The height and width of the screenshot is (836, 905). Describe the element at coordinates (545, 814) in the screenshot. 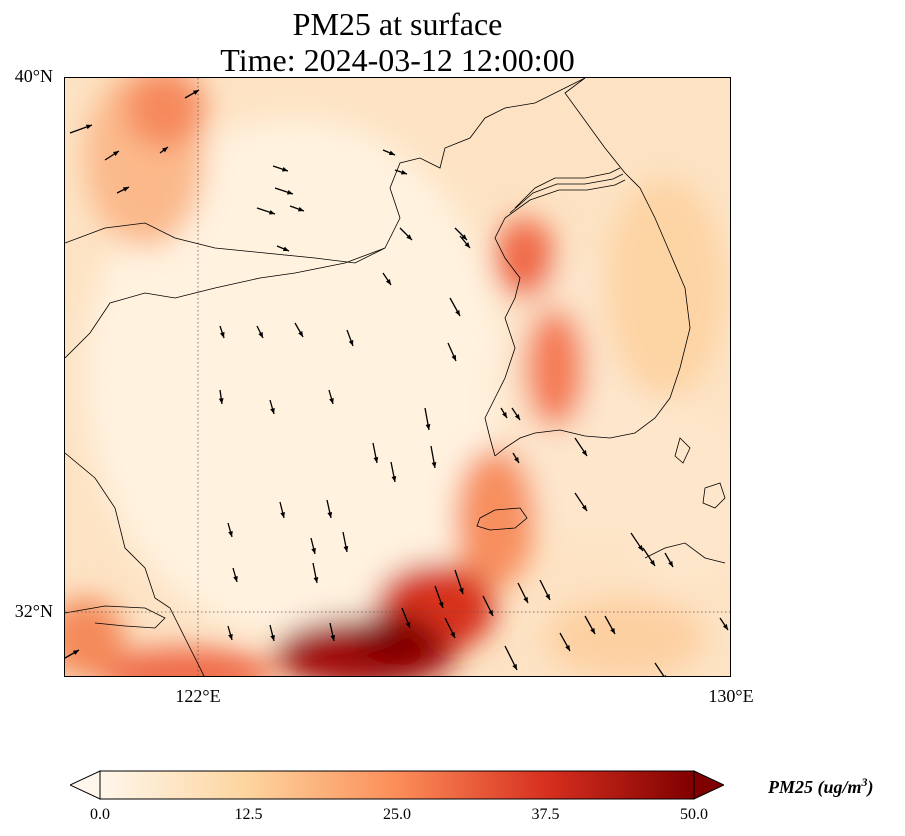

I see `colorbar-tick-3: 37.5` at that location.